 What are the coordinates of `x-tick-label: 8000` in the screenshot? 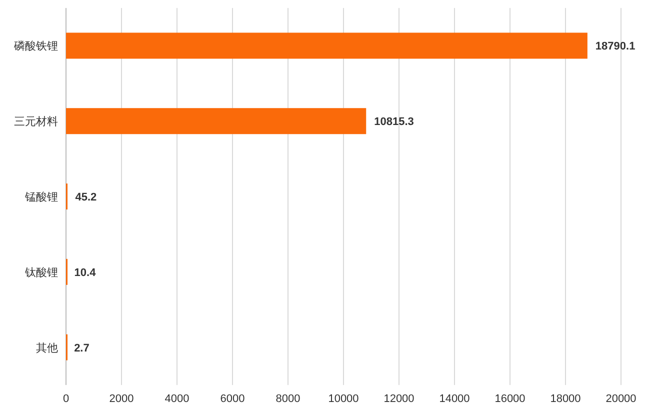 It's located at (288, 398).